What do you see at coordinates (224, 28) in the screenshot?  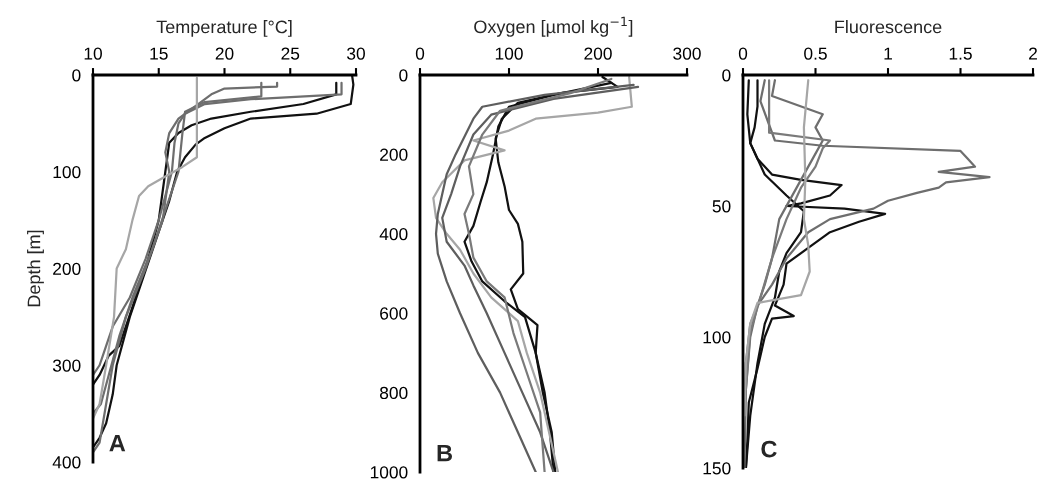 I see `x-axis-title: Temperature [°C]` at bounding box center [224, 28].